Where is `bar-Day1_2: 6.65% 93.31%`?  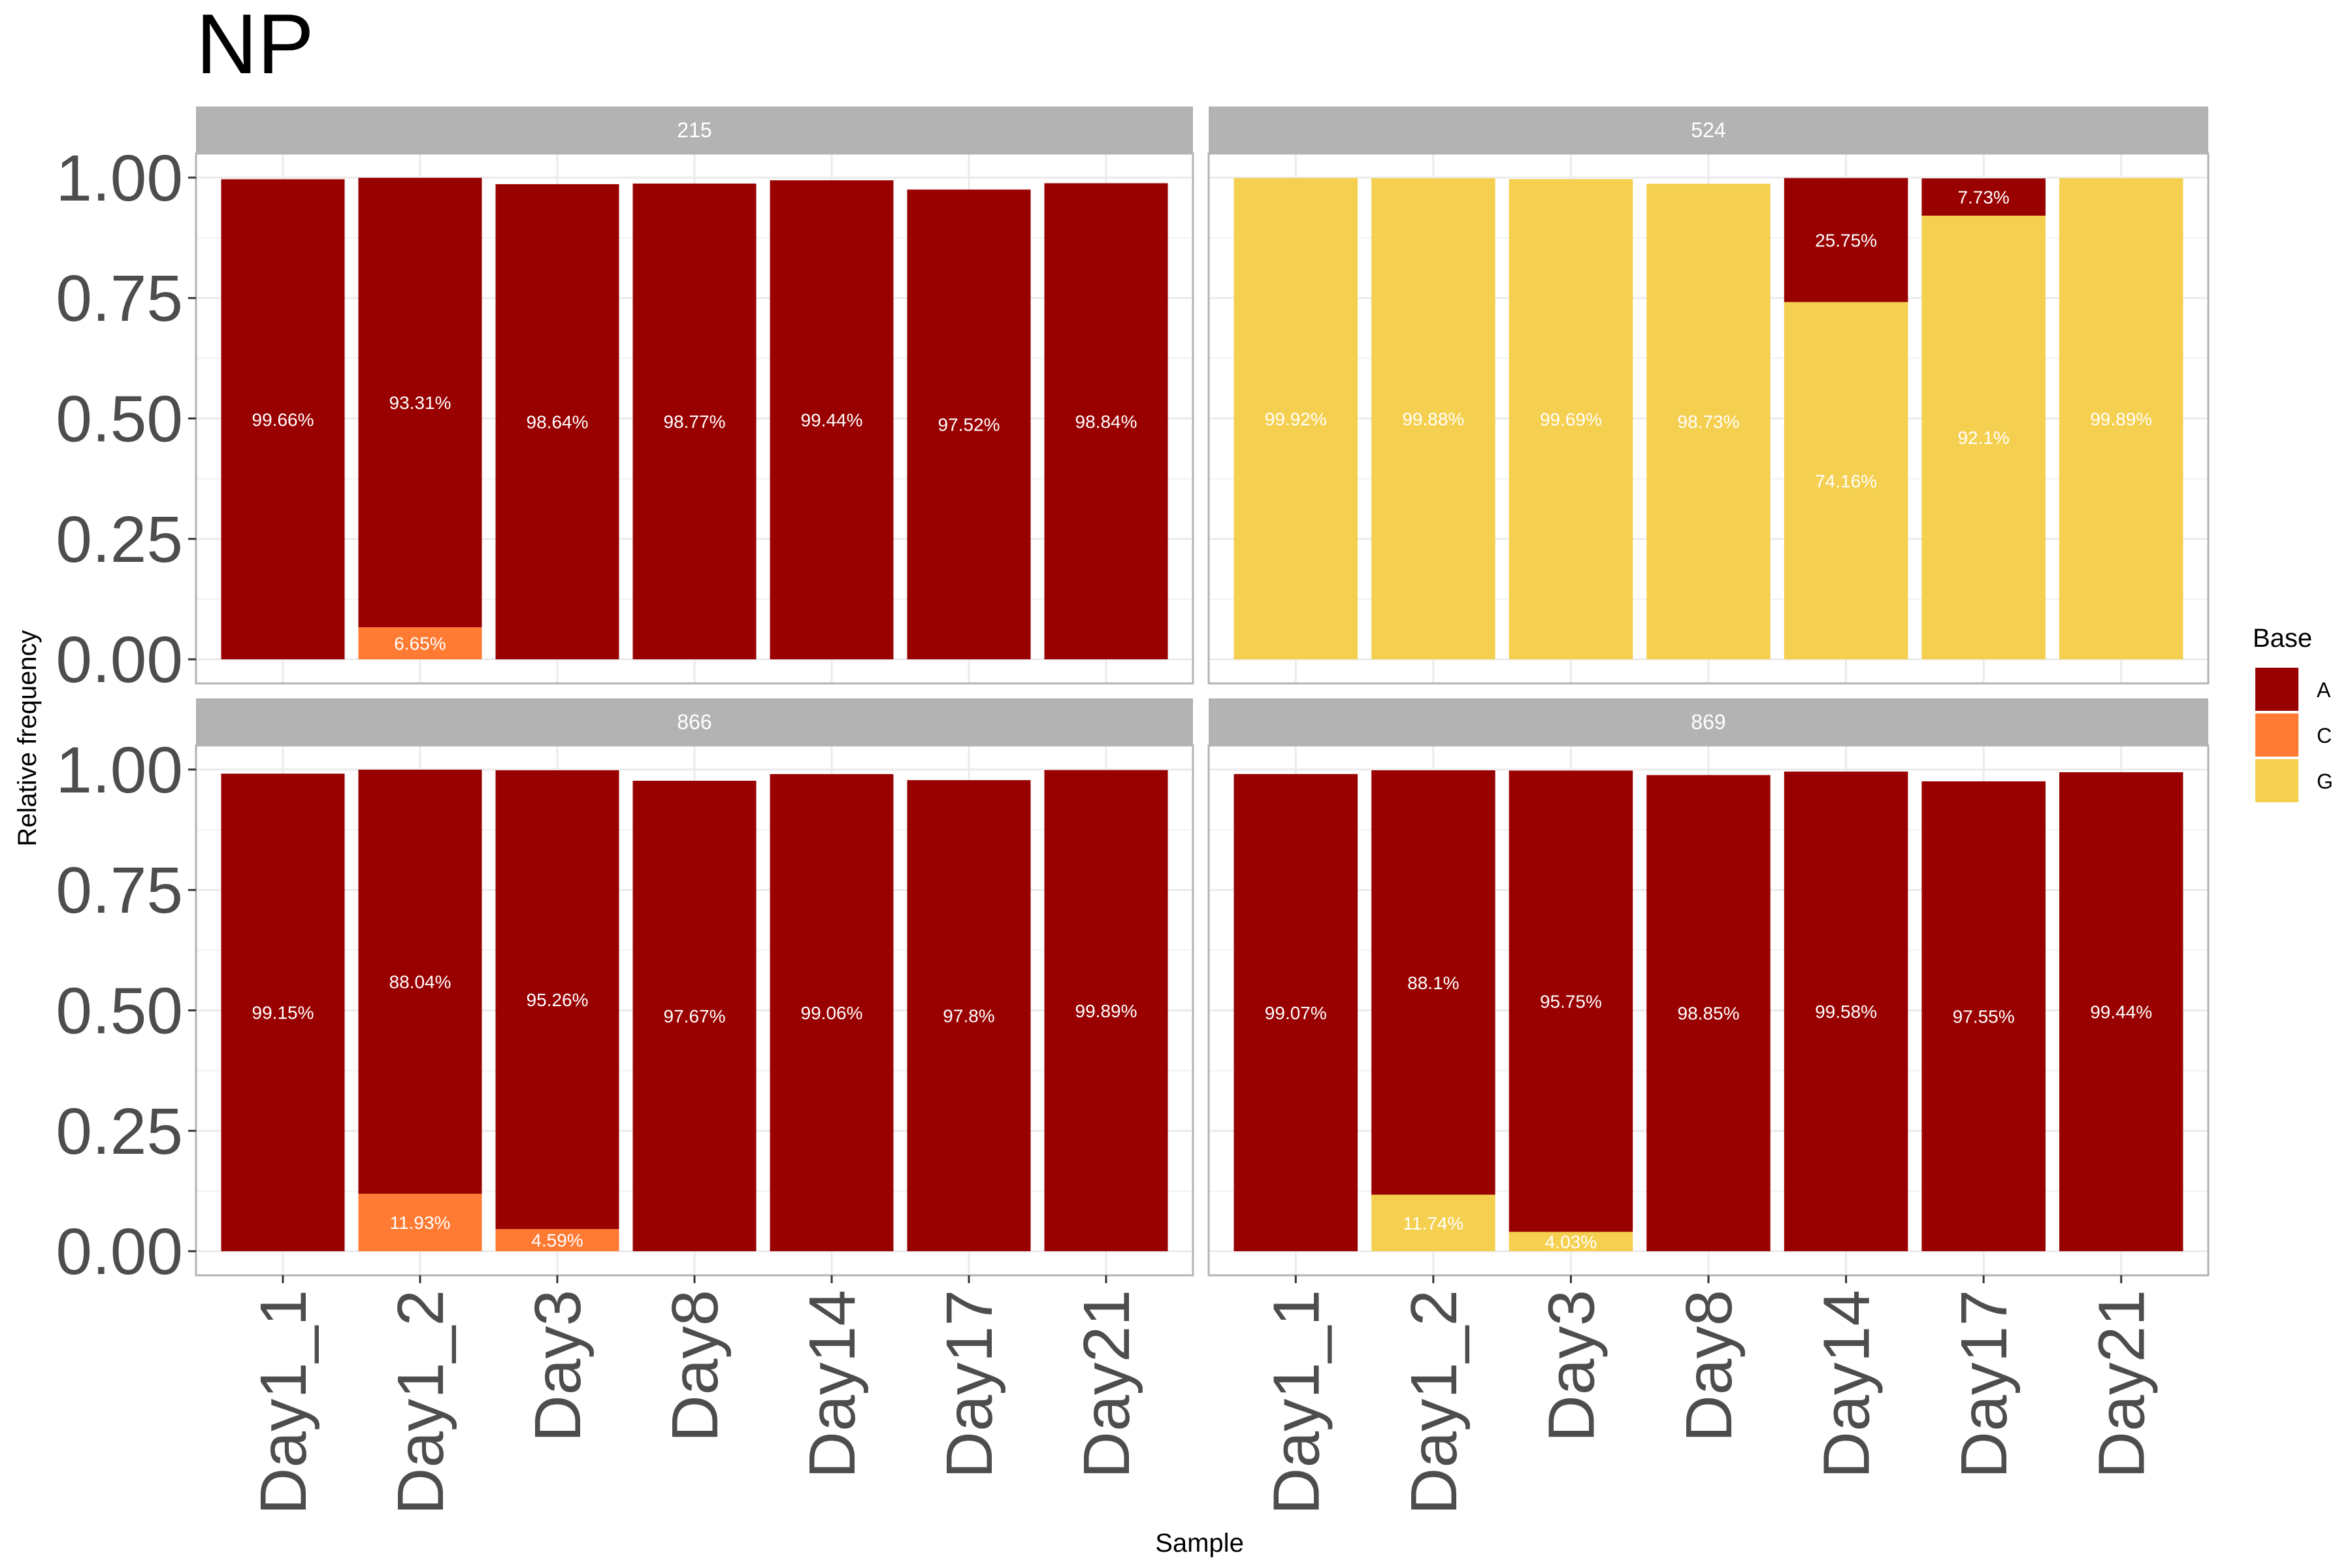
bar-Day1_2: 6.65% 93.31% is located at coordinates (420, 419).